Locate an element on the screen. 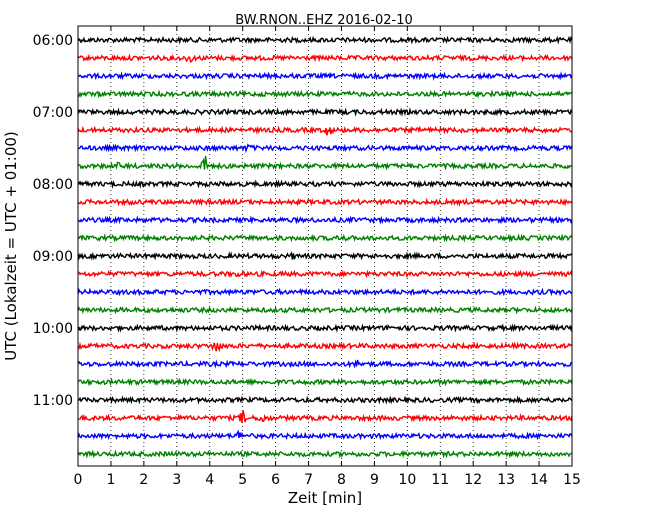 The image size is (650, 520). x-tick-label: 8 is located at coordinates (341, 480).